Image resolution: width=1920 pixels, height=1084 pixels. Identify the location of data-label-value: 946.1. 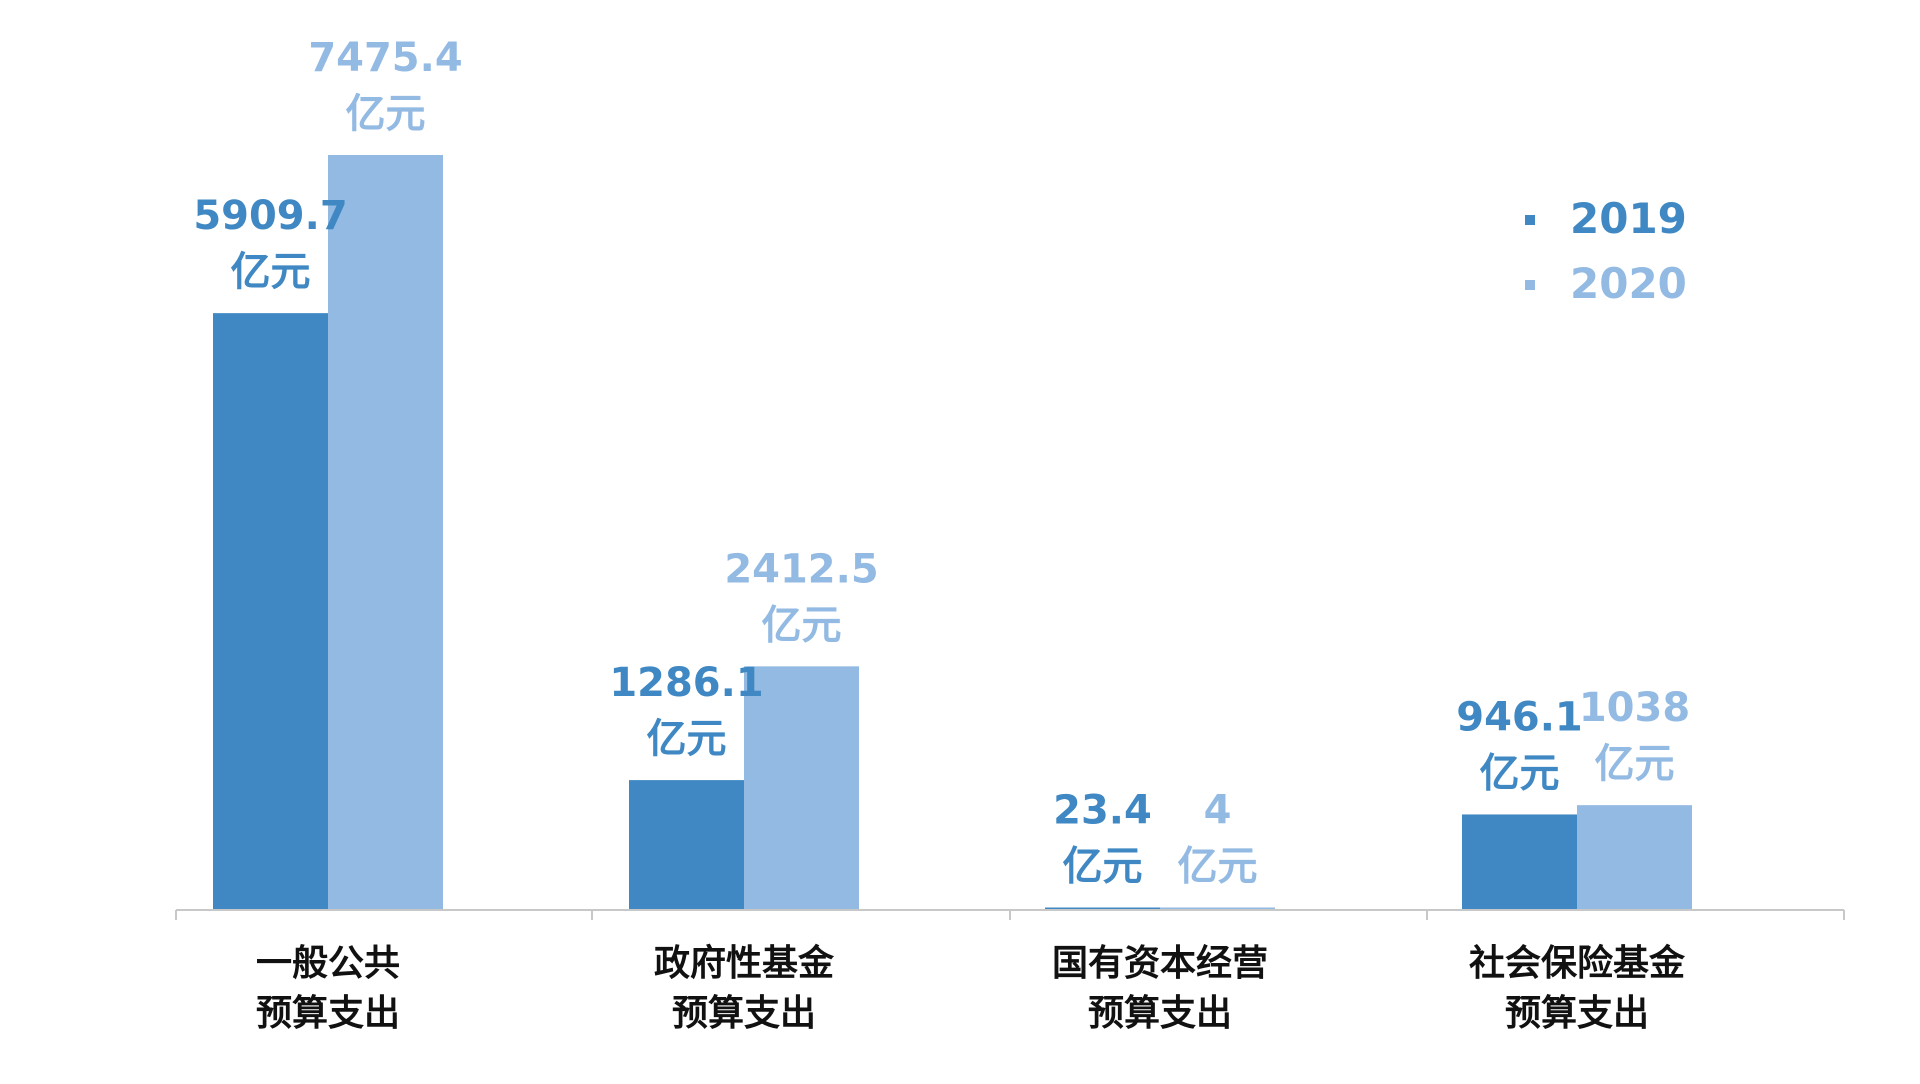
(1519, 717).